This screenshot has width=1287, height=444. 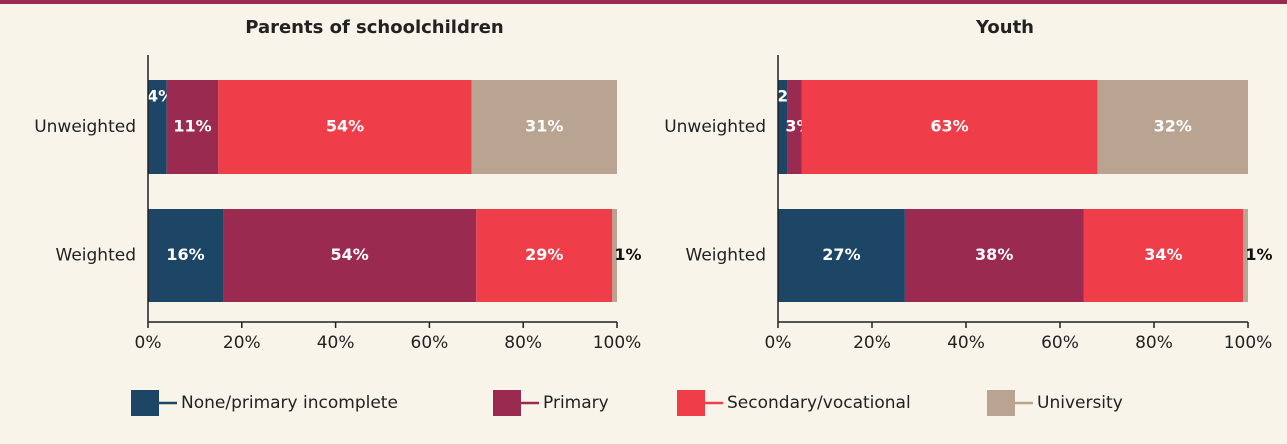 What do you see at coordinates (1004, 27) in the screenshot?
I see `chart-title: Youth` at bounding box center [1004, 27].